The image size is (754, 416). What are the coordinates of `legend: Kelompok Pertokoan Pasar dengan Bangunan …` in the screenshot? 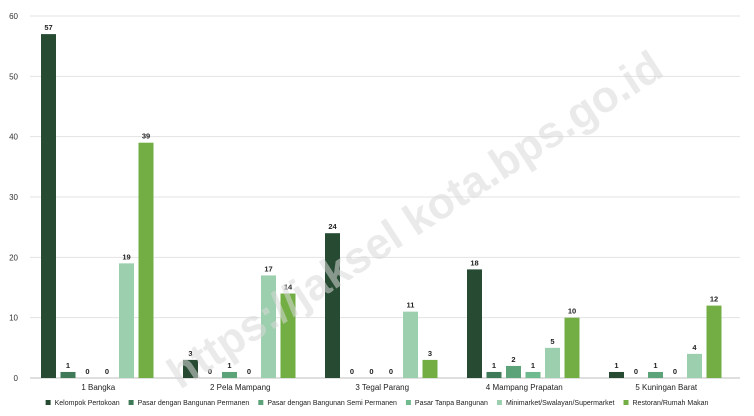 It's located at (377, 403).